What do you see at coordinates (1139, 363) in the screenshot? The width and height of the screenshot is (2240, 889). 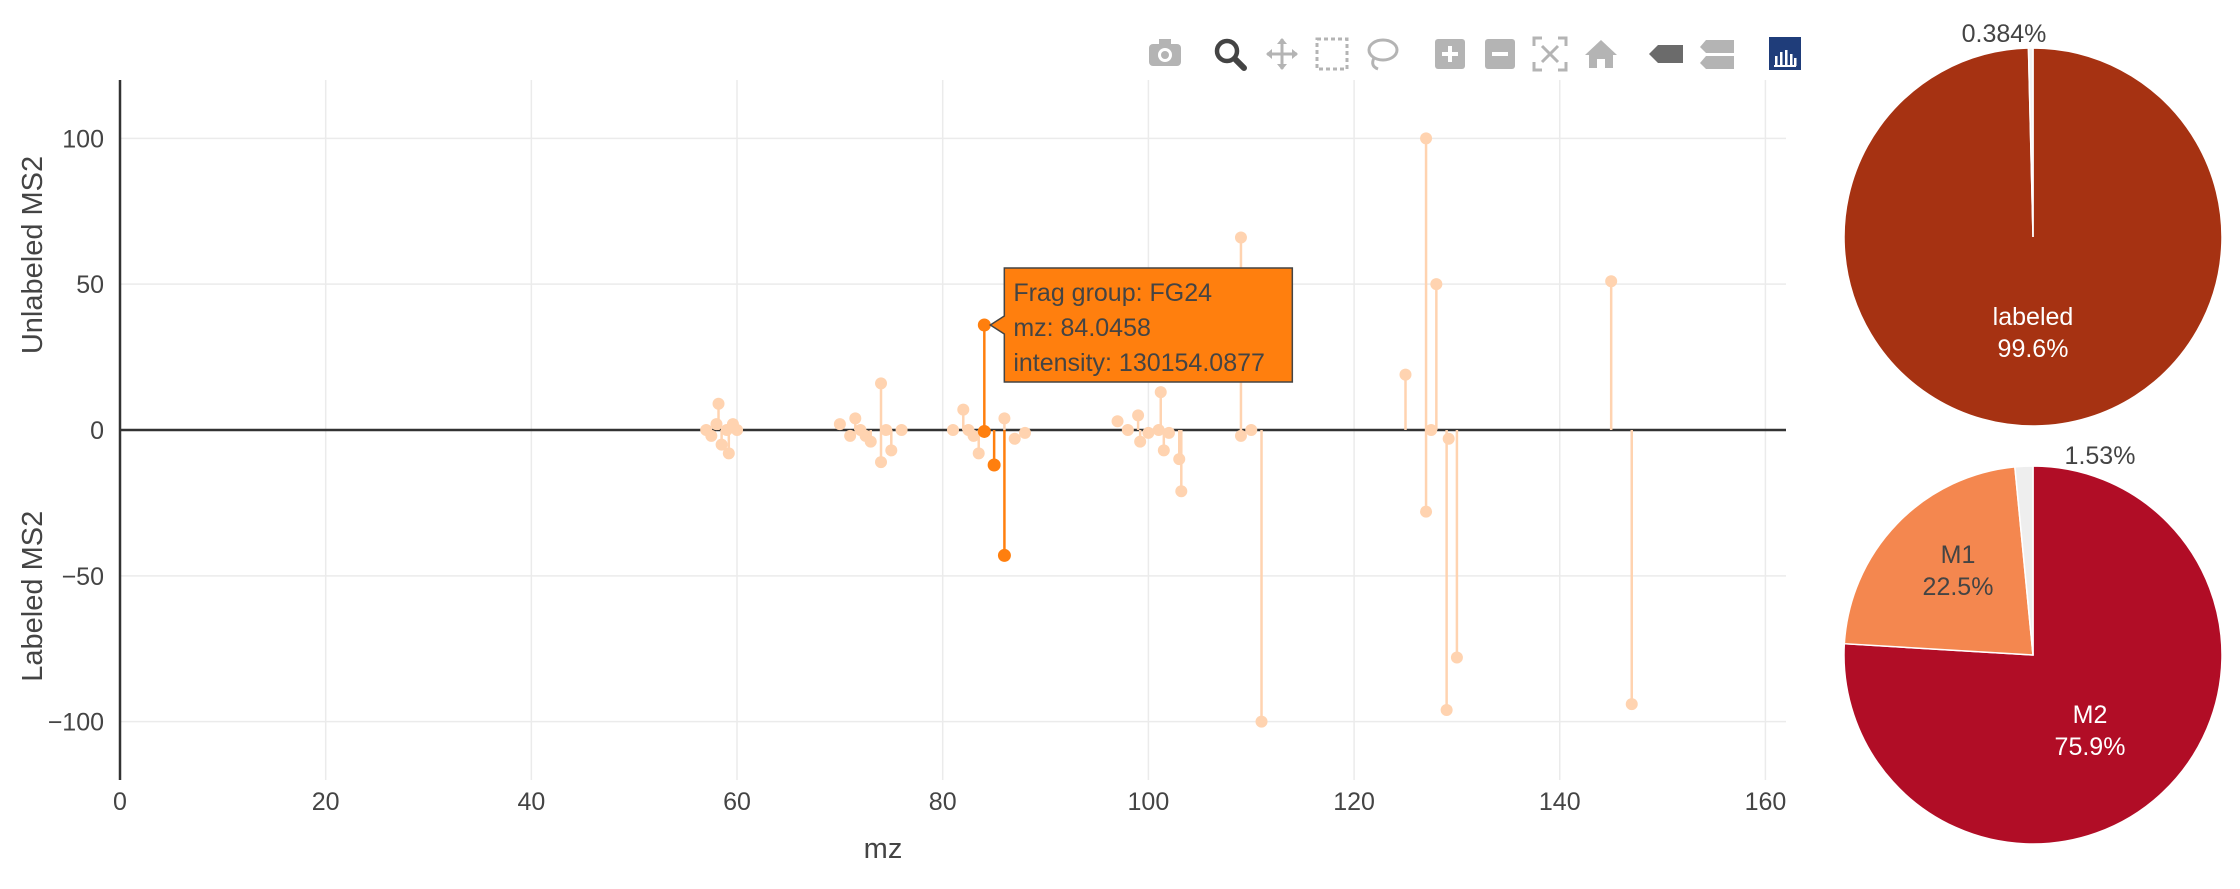 I see `tooltip-line3: intensity: 130154.0877` at bounding box center [1139, 363].